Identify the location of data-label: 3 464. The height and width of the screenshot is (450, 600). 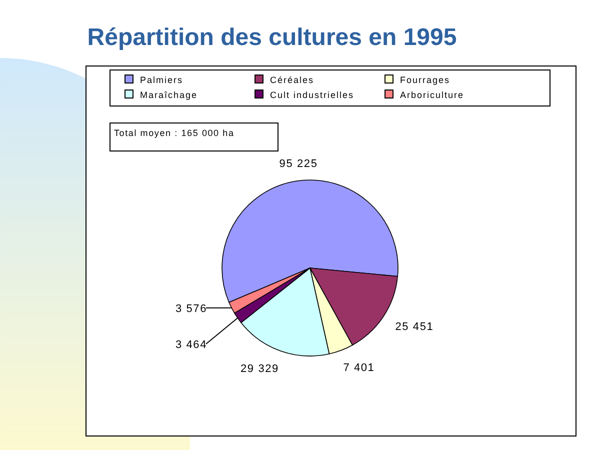
(191, 344).